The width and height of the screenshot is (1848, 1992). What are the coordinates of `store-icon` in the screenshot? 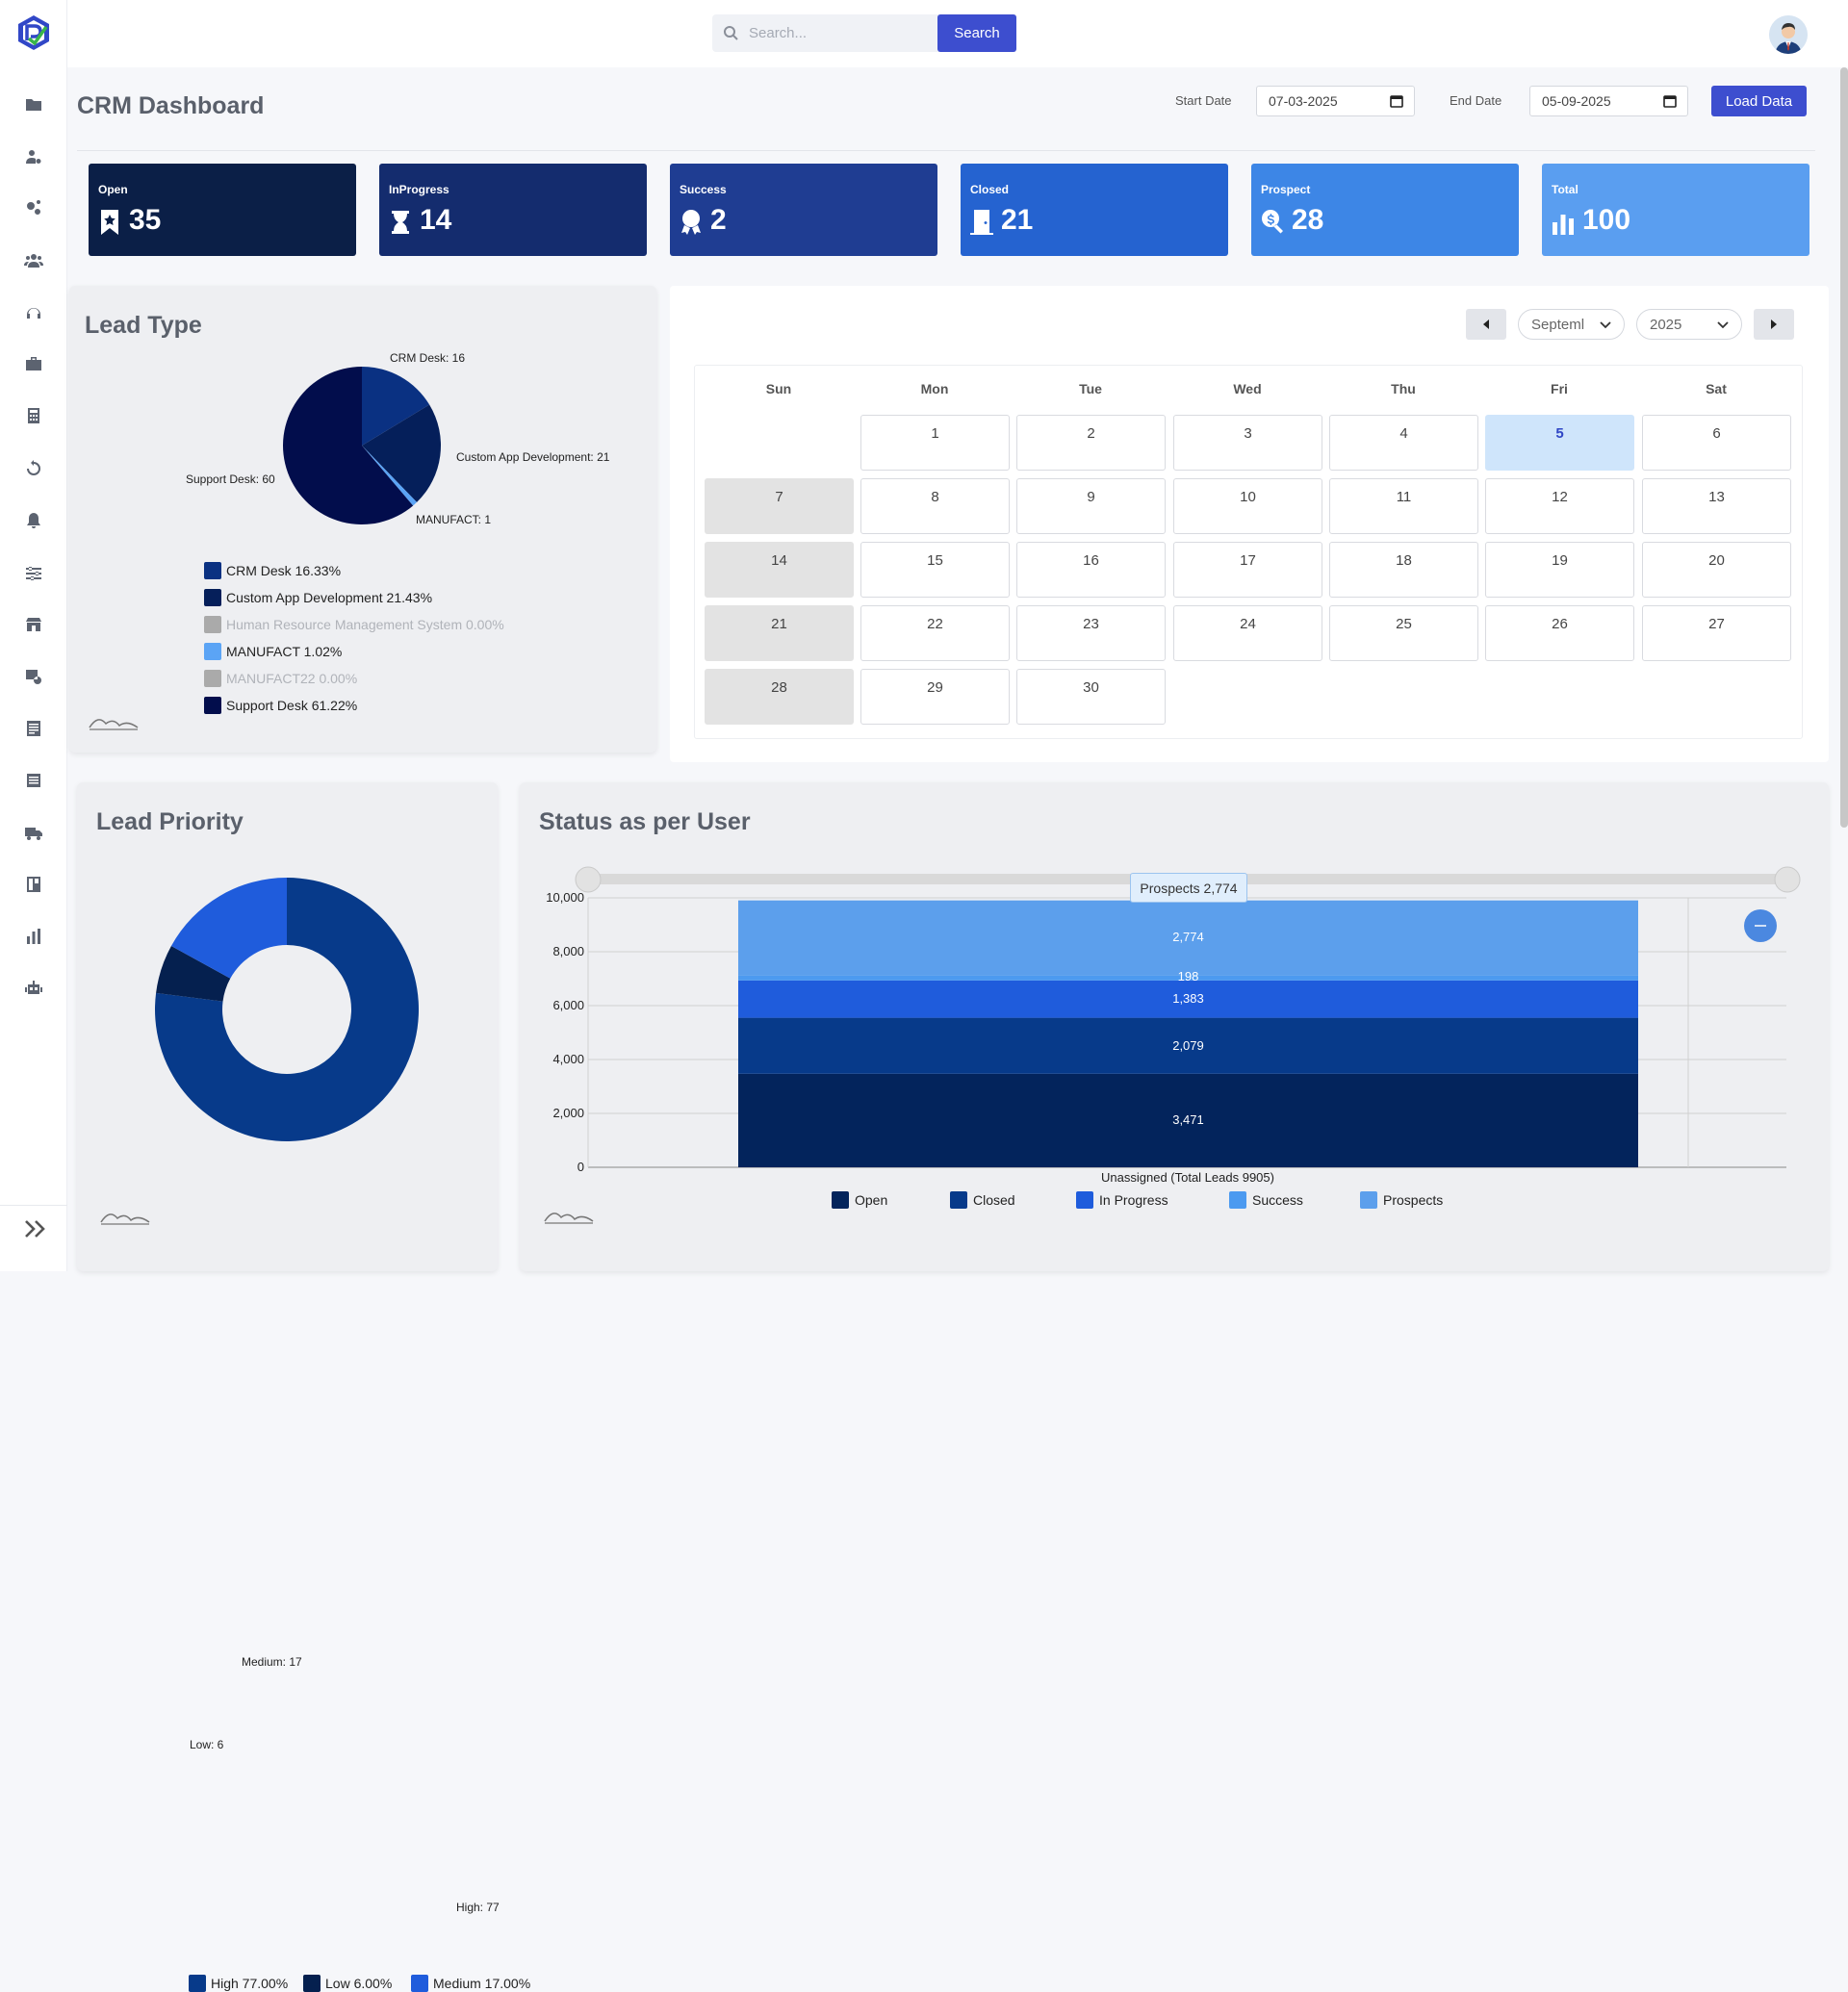 It's located at (33, 624).